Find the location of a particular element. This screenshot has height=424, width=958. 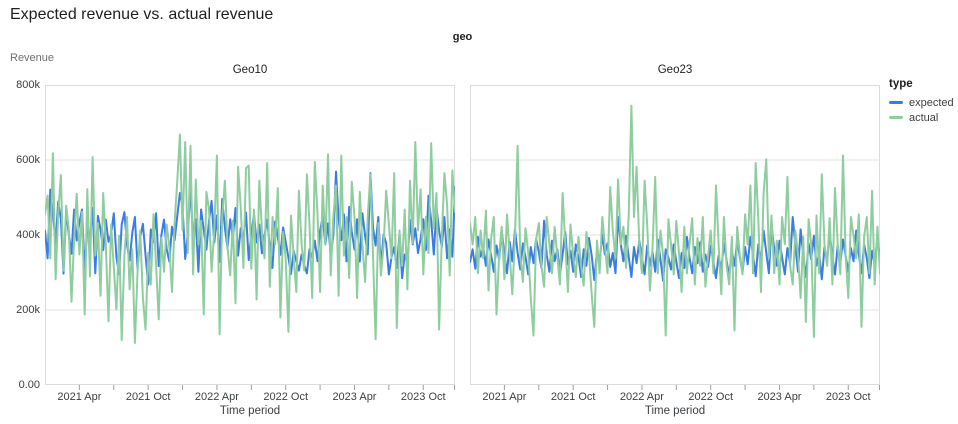

actual-line-swatch is located at coordinates (896, 117).